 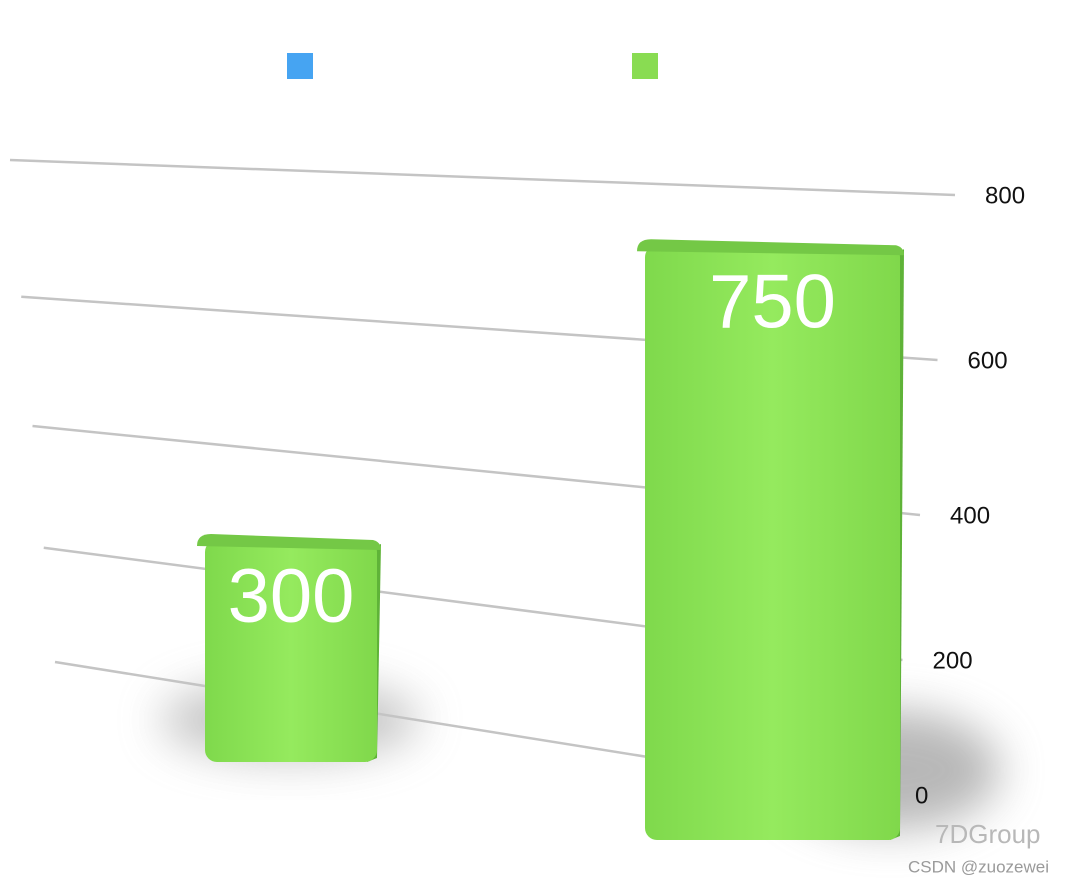 I want to click on value-label: 750, so click(x=772, y=301).